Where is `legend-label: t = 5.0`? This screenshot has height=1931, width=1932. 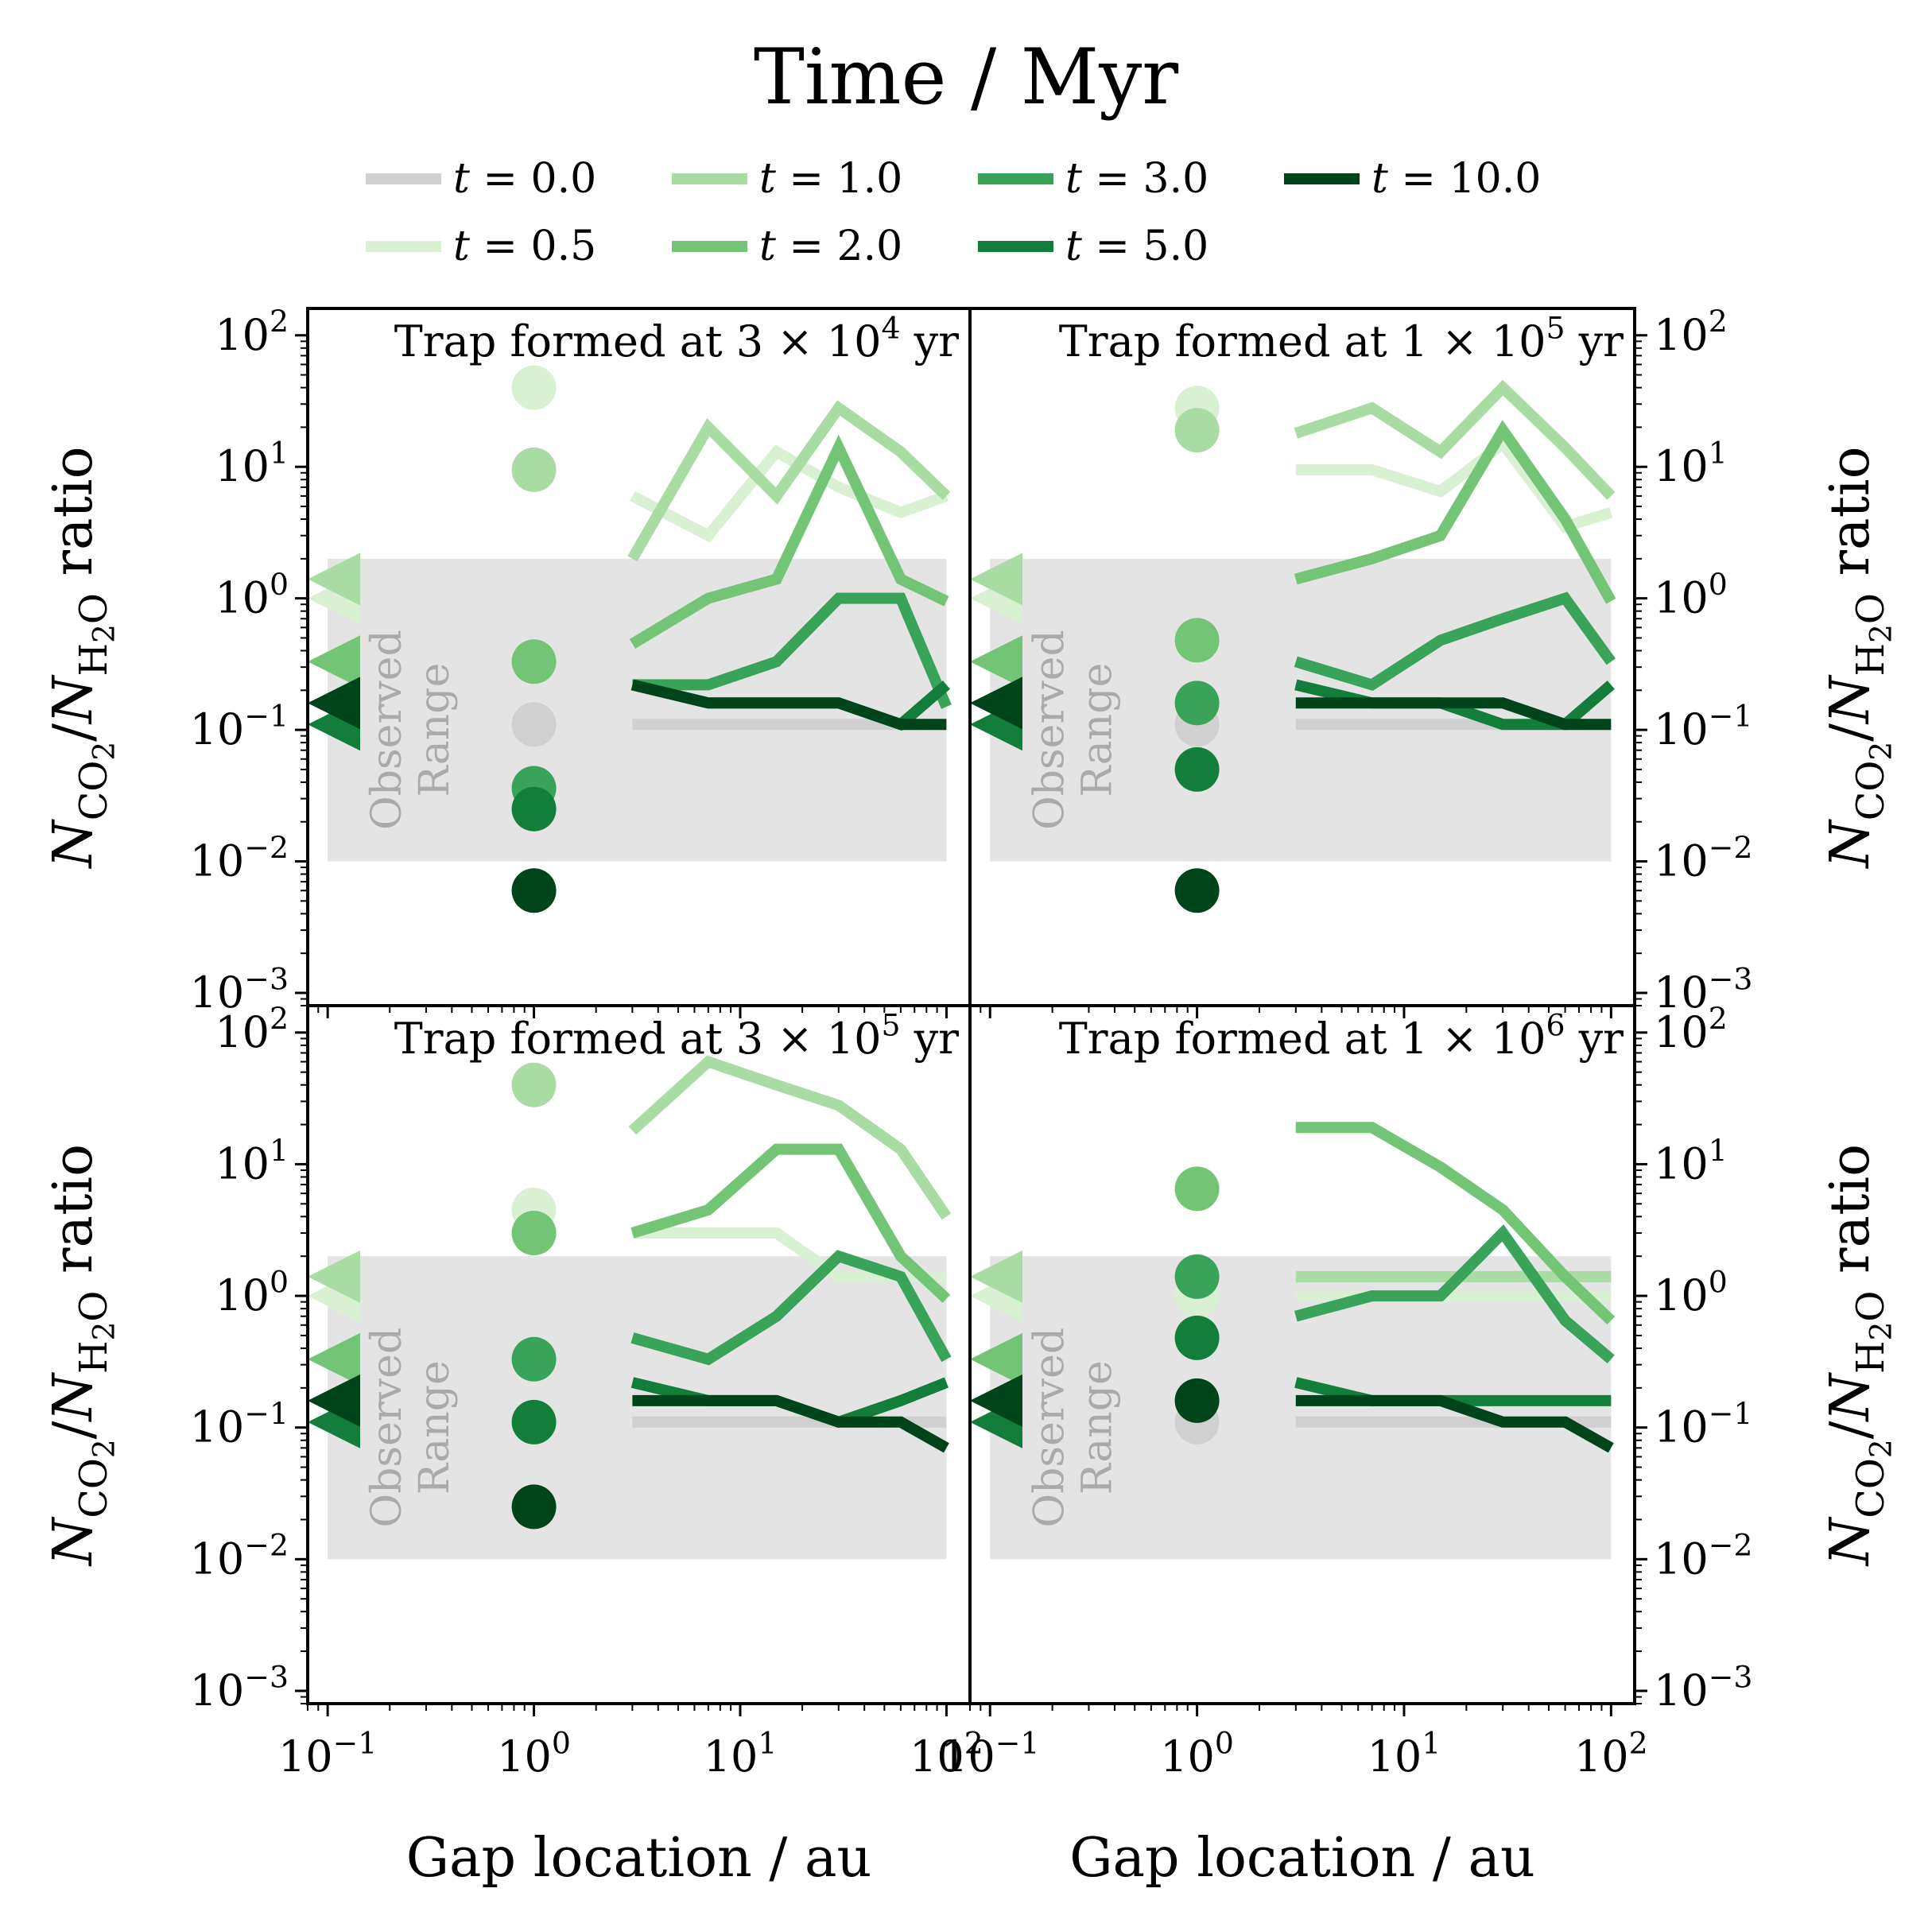
legend-label: t = 5.0 is located at coordinates (1136, 246).